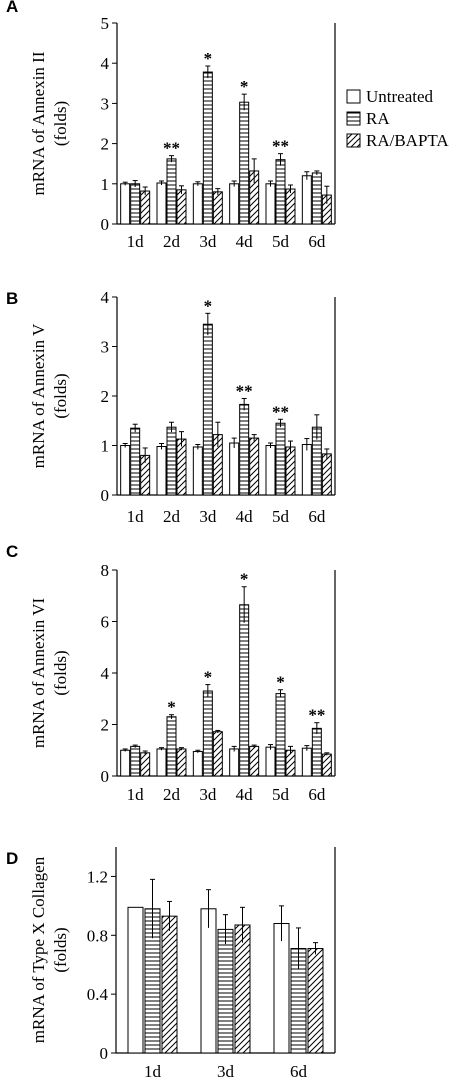  What do you see at coordinates (390, 96) in the screenshot?
I see `legend-item: Untreated` at bounding box center [390, 96].